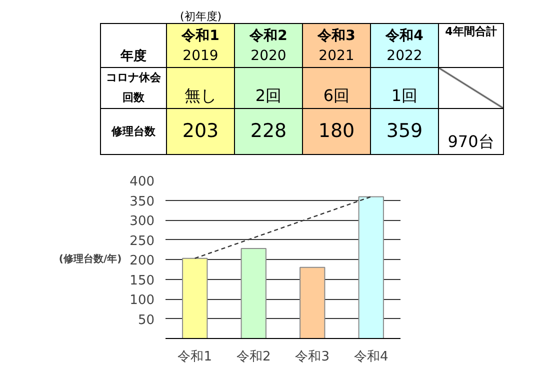 Image resolution: width=540 pixels, height=370 pixels. What do you see at coordinates (142, 261) in the screenshot?
I see `y-tick-label: 200` at bounding box center [142, 261].